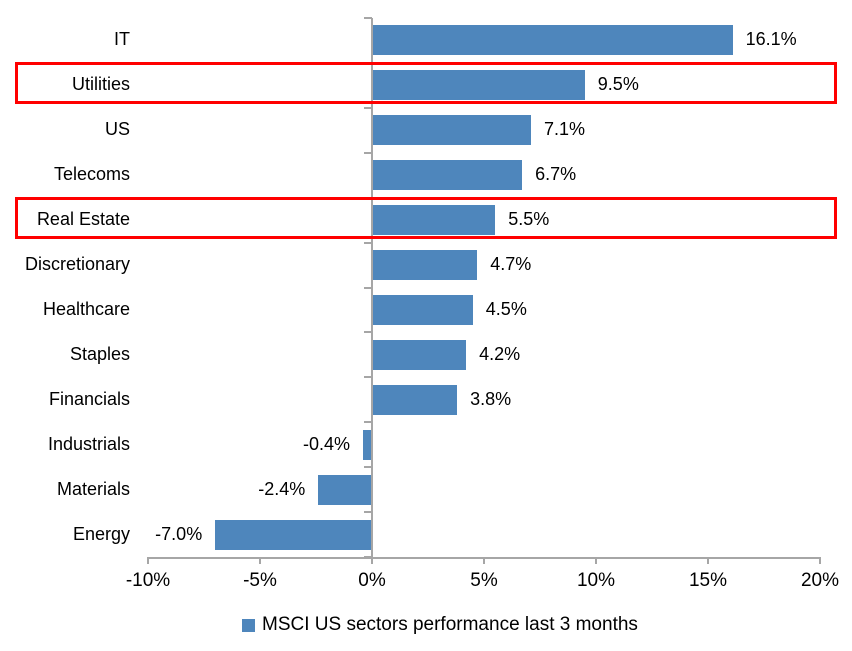 The width and height of the screenshot is (852, 651). Describe the element at coordinates (101, 533) in the screenshot. I see `category-label-energy: Energy` at that location.